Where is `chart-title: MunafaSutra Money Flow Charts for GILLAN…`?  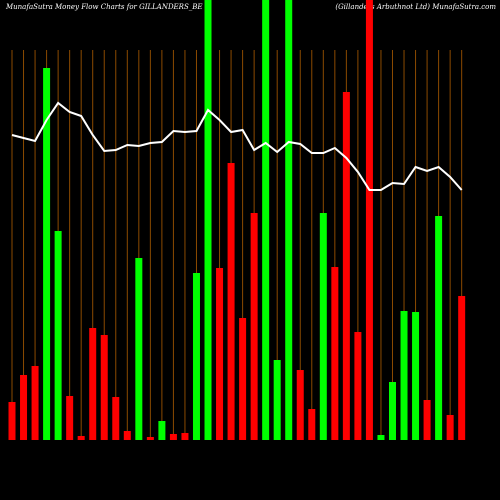
chart-title: MunafaSutra Money Flow Charts for GILLAN… is located at coordinates (104, 7).